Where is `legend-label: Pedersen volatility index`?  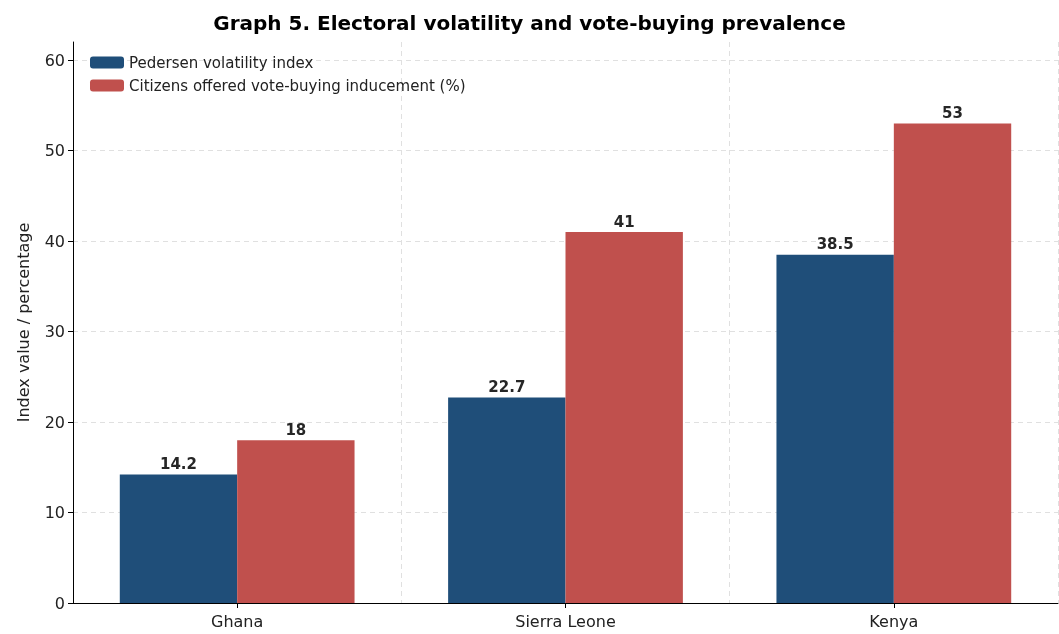
legend-label: Pedersen volatility index is located at coordinates (221, 62).